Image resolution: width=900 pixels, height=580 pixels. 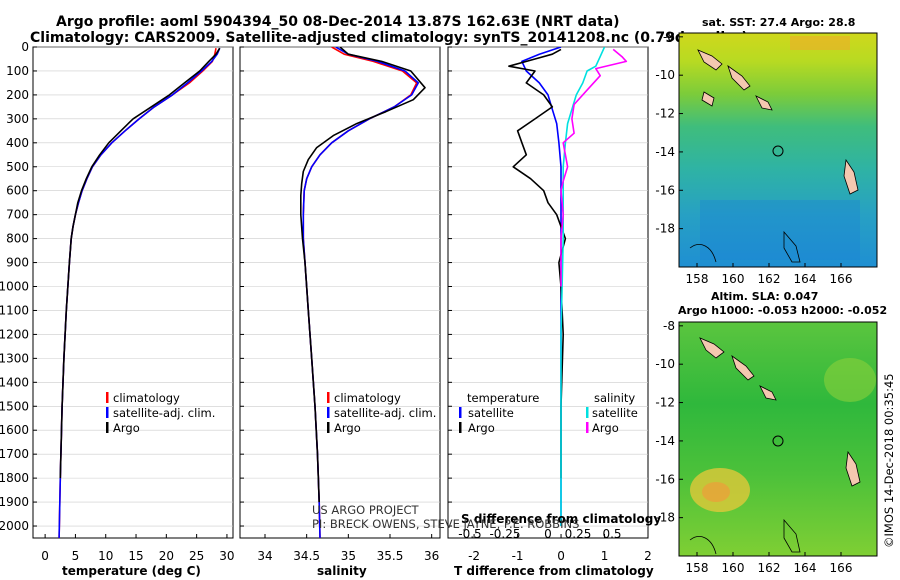 What do you see at coordinates (561, 519) in the screenshot?
I see `xlabel-s-difference: S difference from climatology` at bounding box center [561, 519].